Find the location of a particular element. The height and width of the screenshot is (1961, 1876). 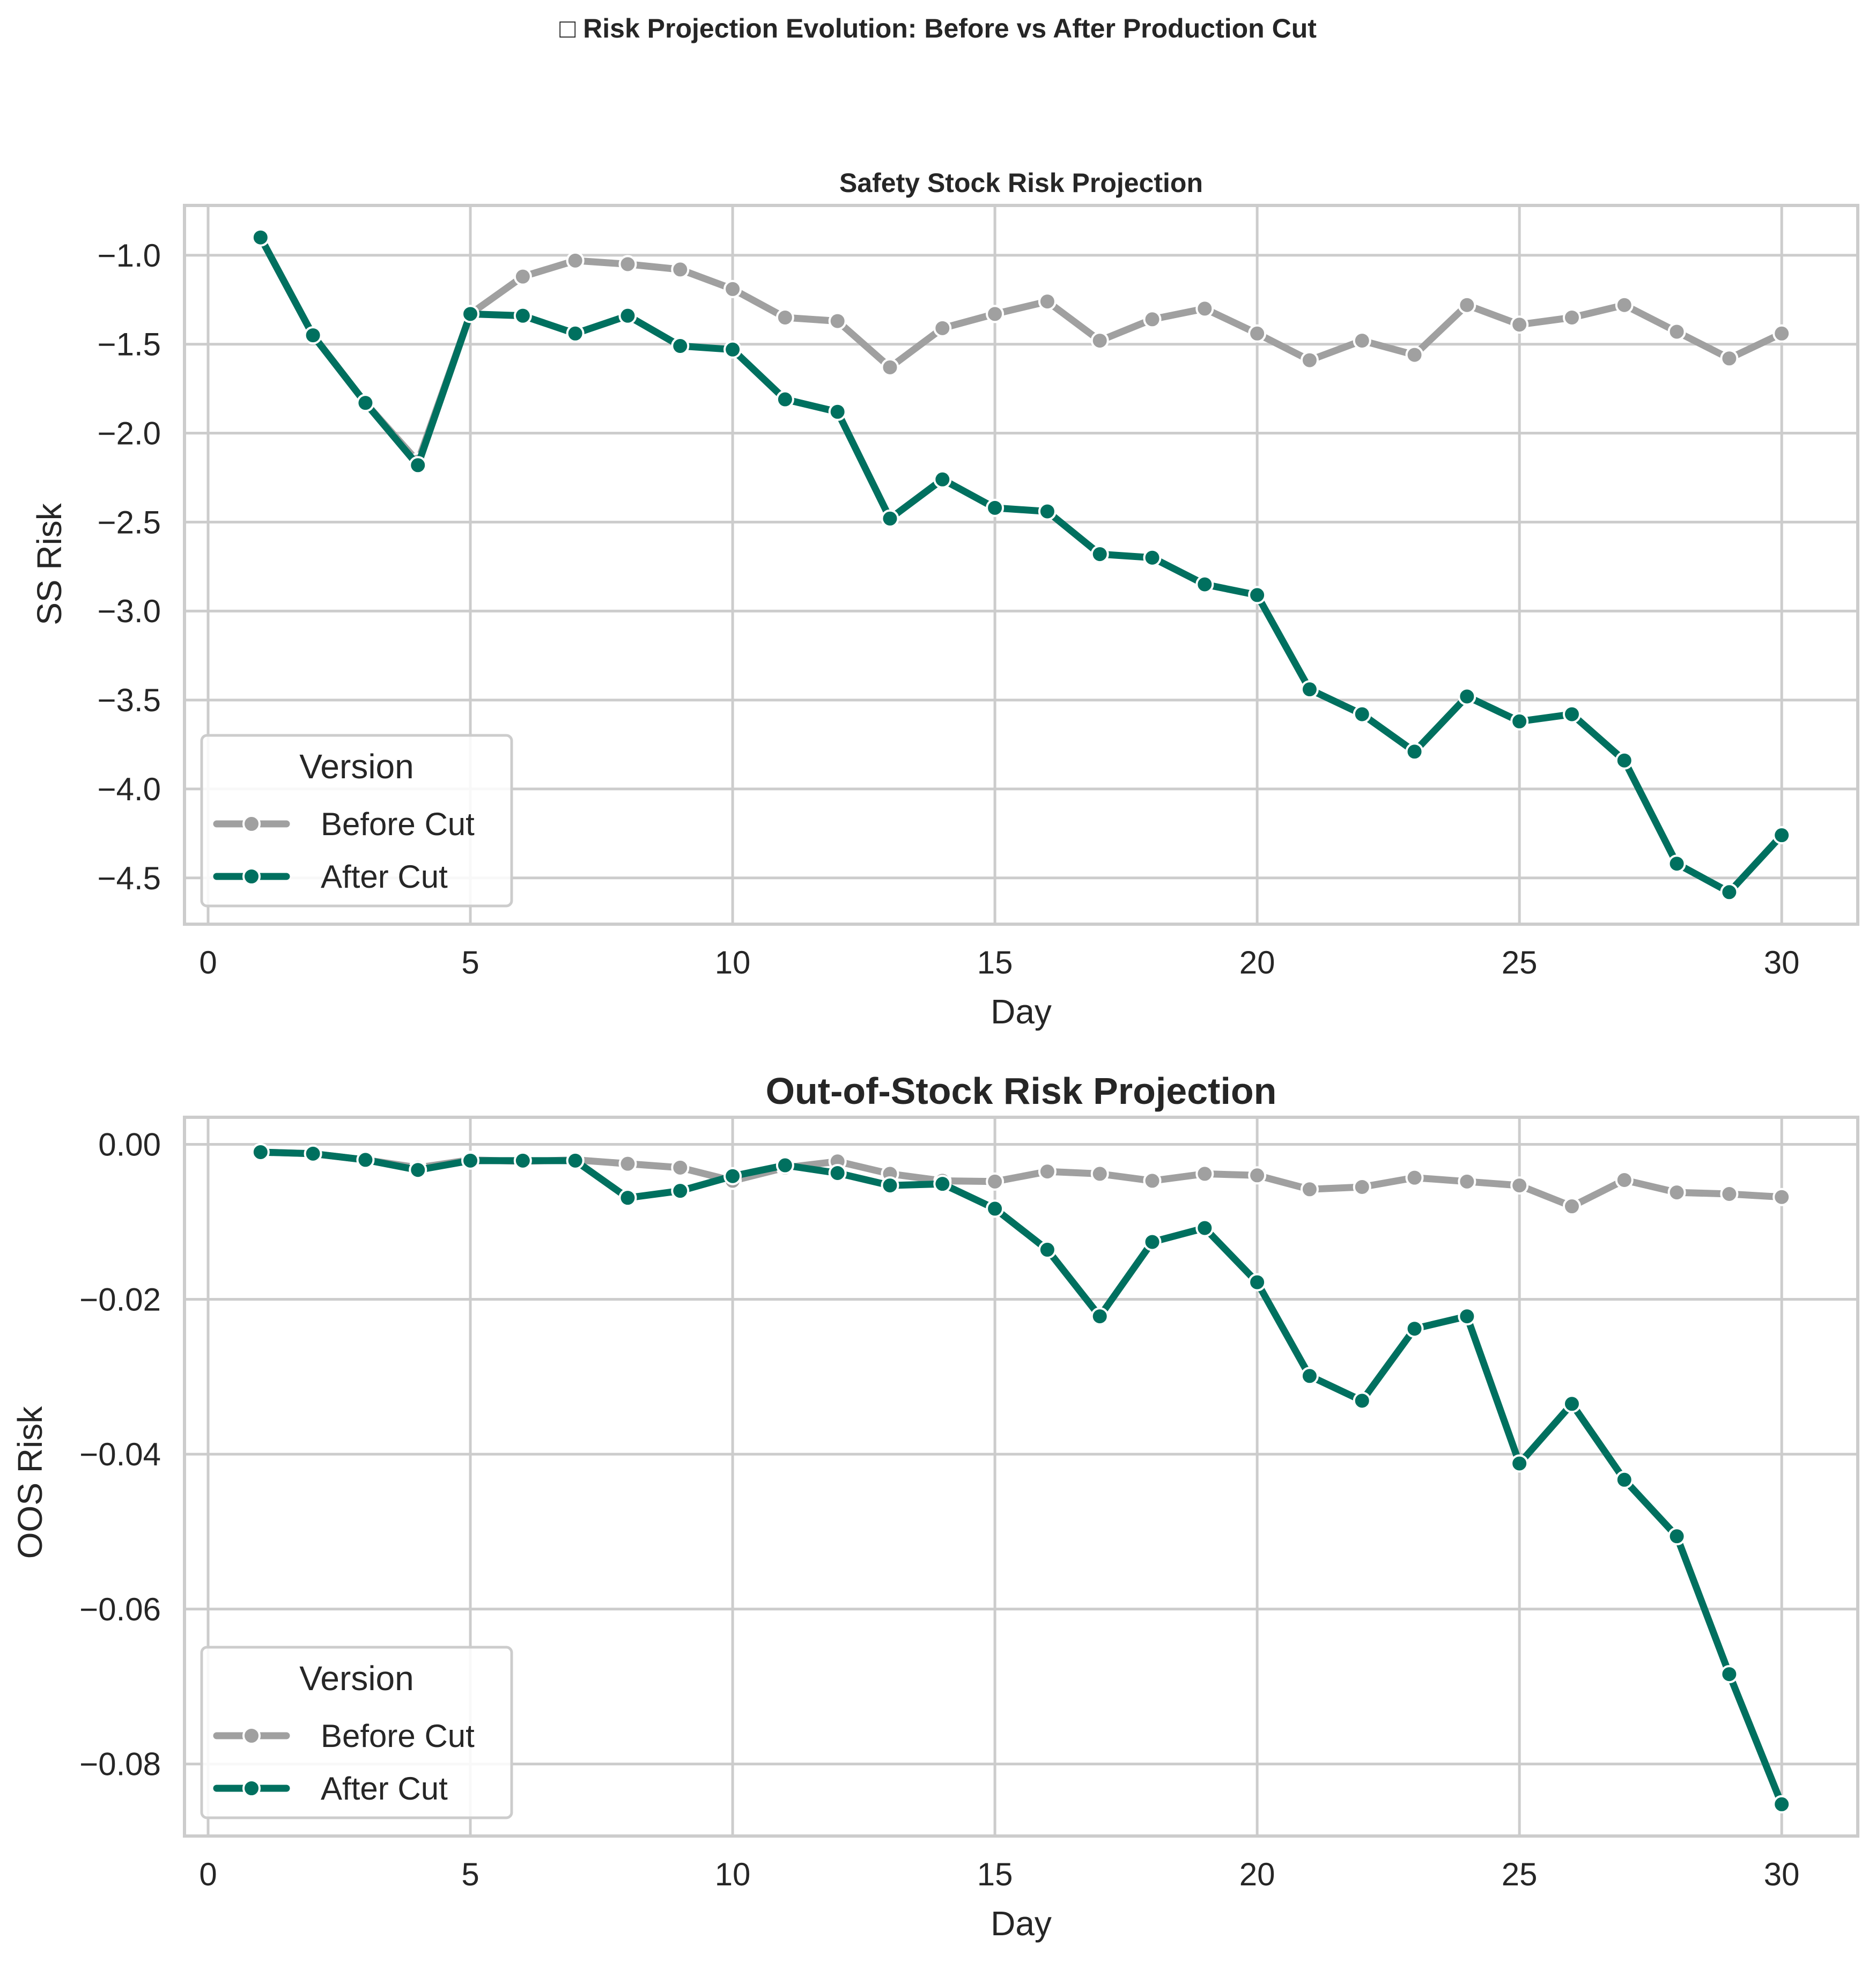

oos-y-tick-label: −0.08 is located at coordinates (120, 1764).